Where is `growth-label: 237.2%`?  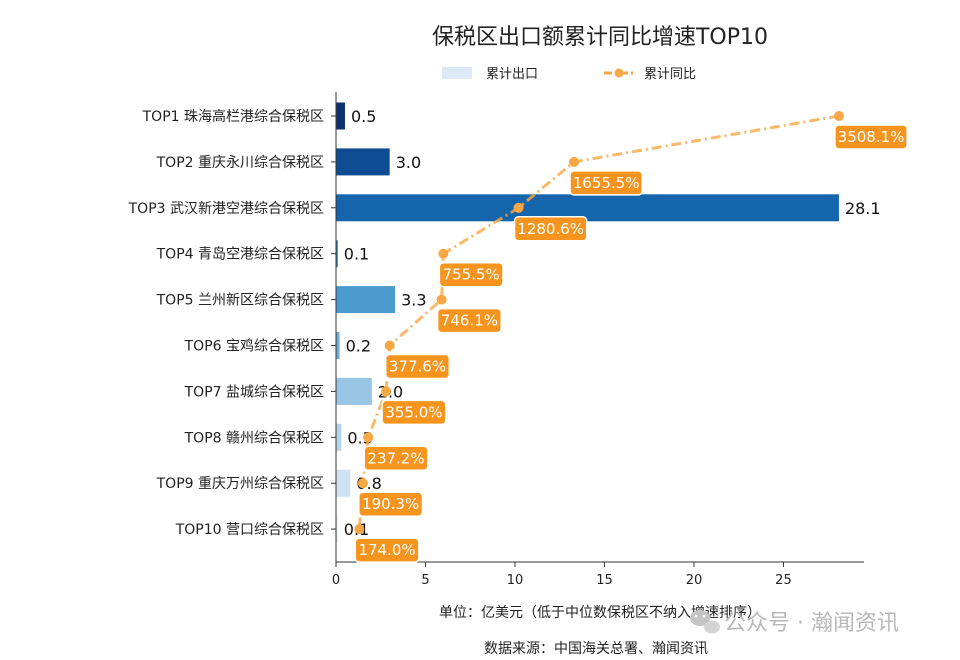 growth-label: 237.2% is located at coordinates (395, 458).